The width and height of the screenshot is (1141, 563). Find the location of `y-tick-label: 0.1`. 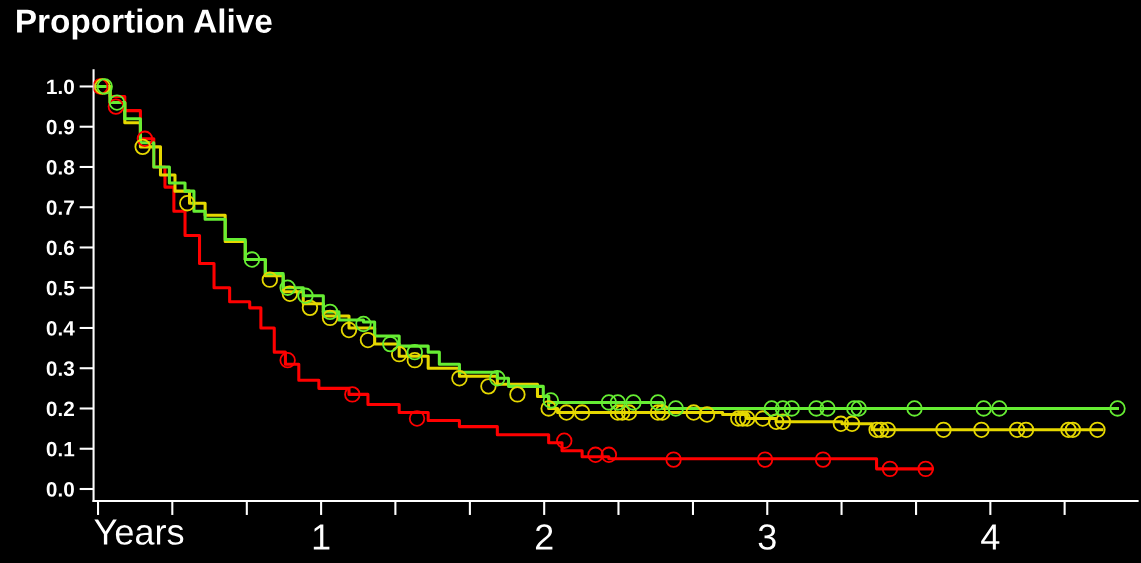

y-tick-label: 0.1 is located at coordinates (60, 449).